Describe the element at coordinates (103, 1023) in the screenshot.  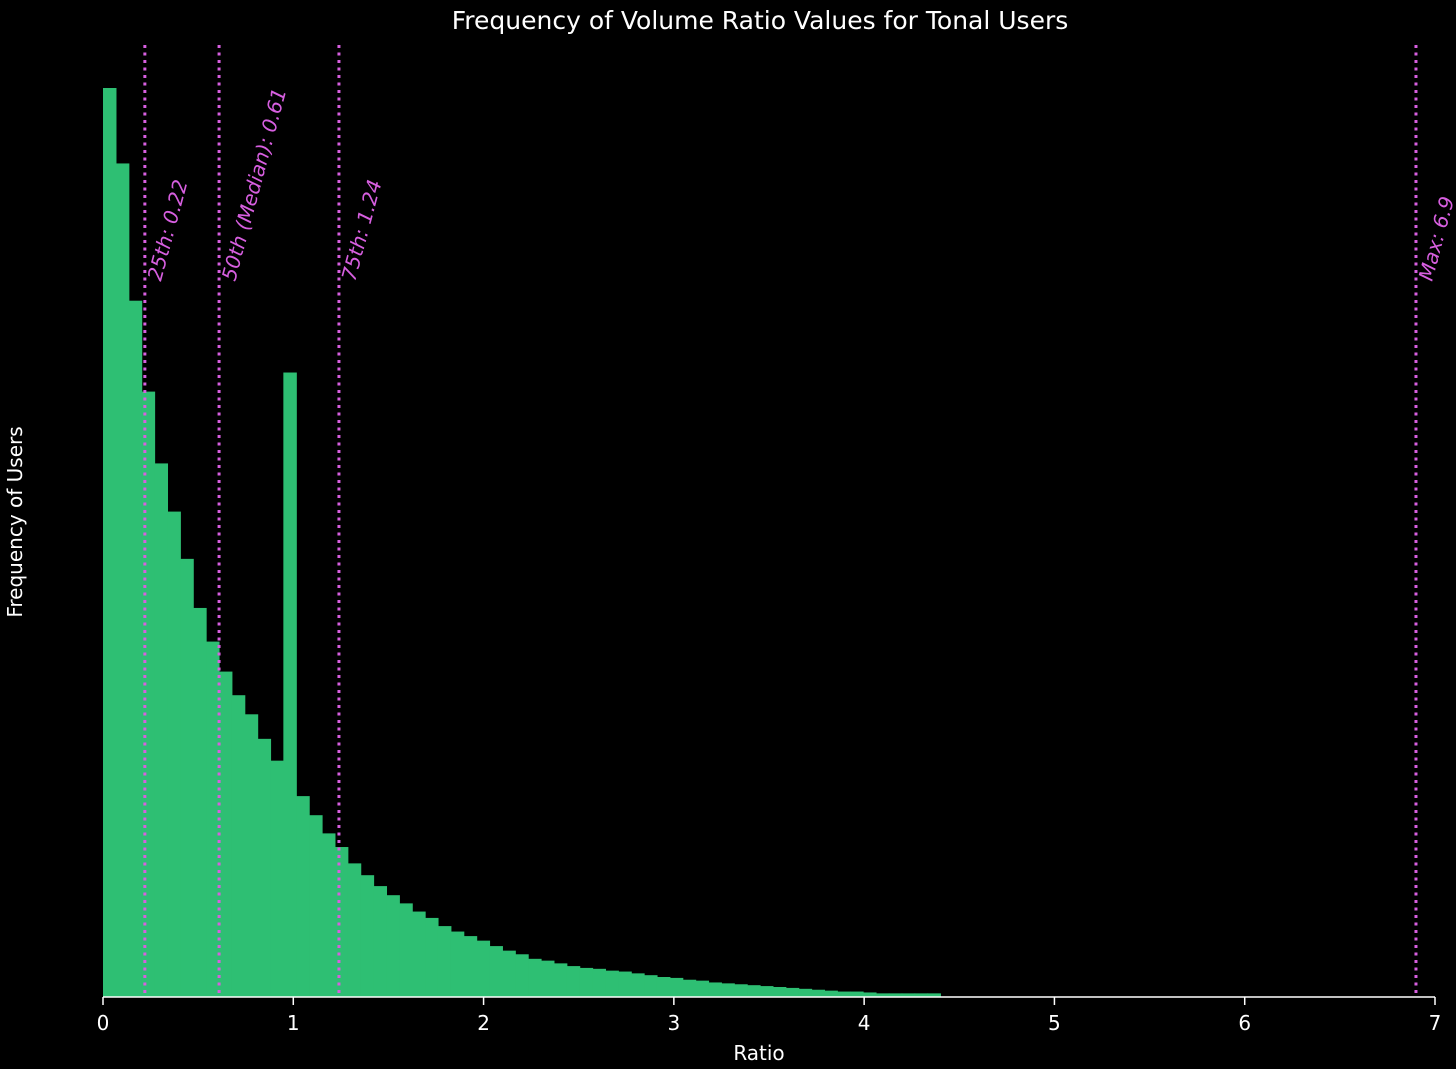
I see `x-tick-label: 0` at that location.